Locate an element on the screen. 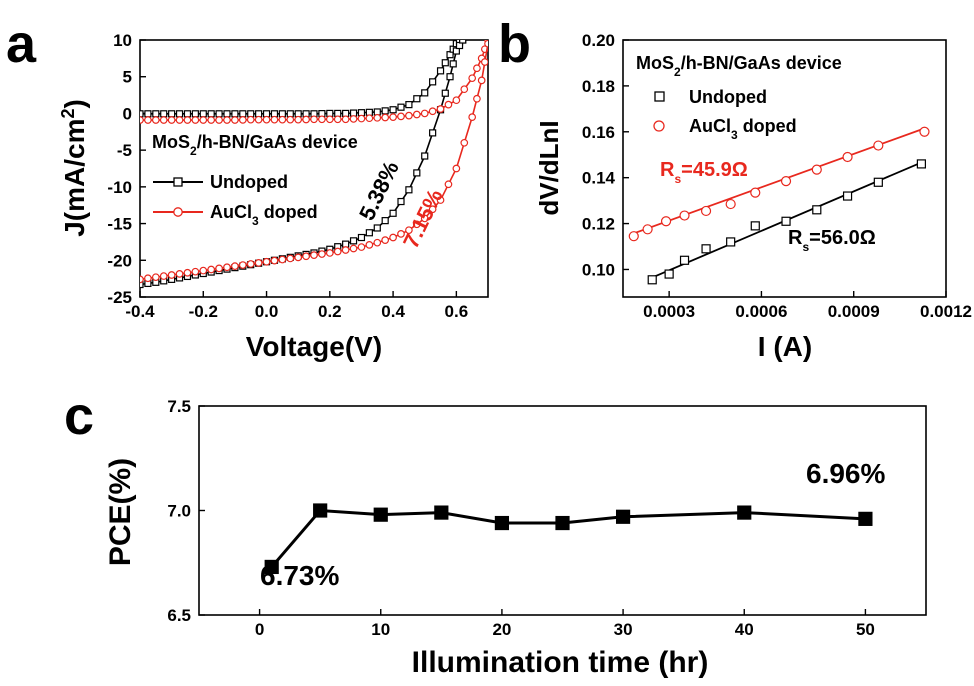  panel-a-ylabel: J(mA/cm2) is located at coordinates (74, 168).